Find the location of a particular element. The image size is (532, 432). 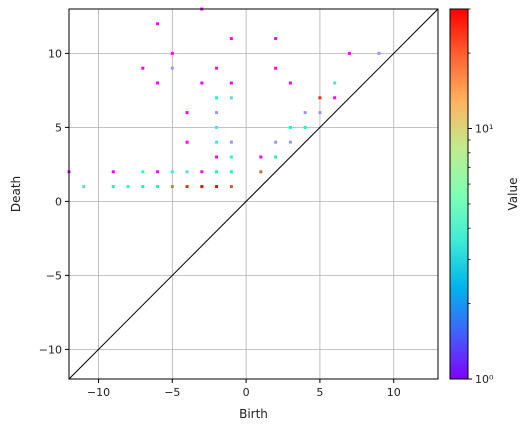

x-axis-ticks: −10 −5 0 5 10 is located at coordinates (244, 389).